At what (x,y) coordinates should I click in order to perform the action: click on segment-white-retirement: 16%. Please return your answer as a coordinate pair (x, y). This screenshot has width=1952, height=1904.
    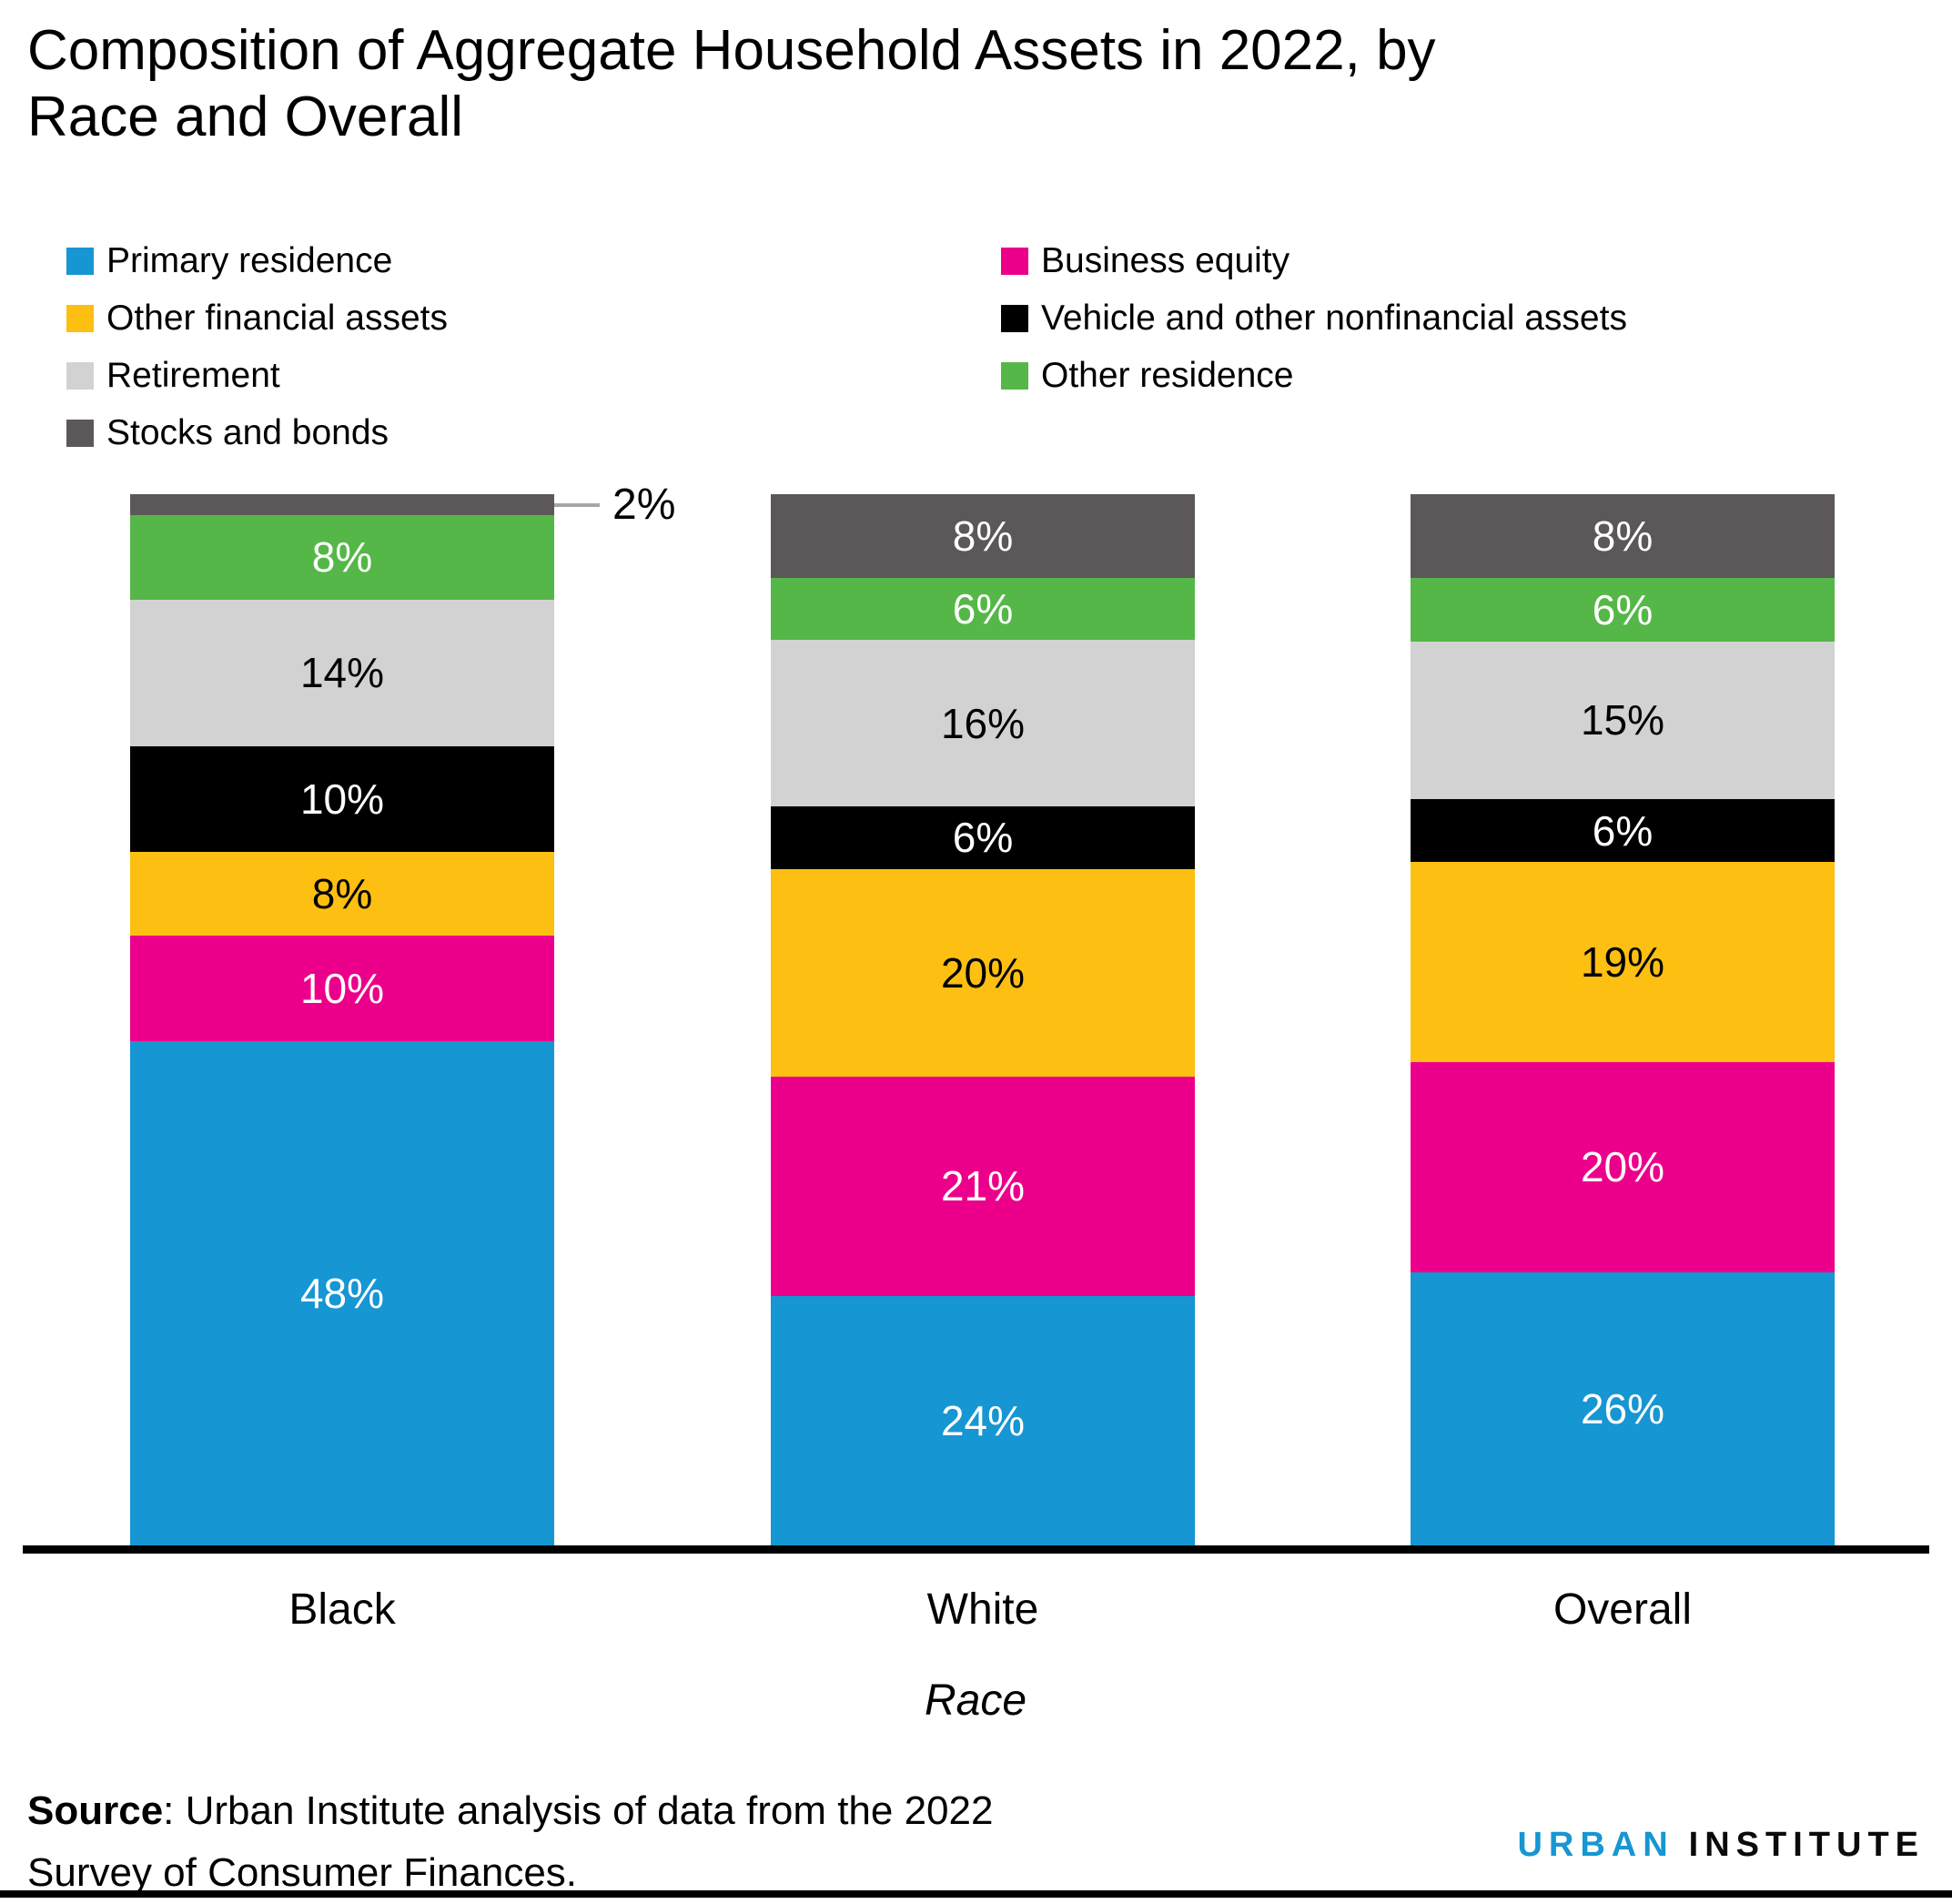
    Looking at the image, I should click on (983, 724).